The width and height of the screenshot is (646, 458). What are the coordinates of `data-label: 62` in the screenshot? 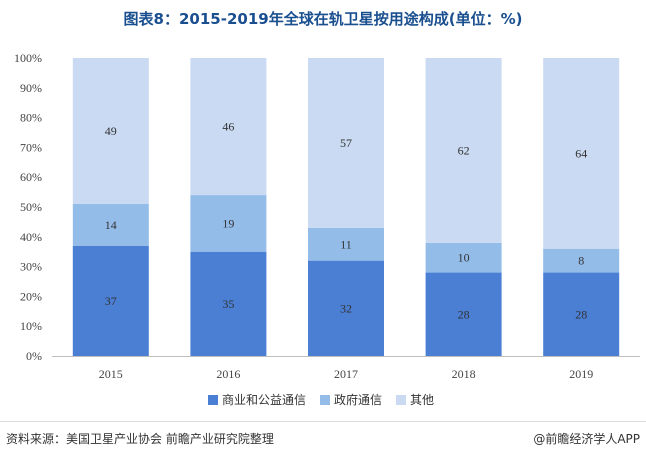 It's located at (464, 150).